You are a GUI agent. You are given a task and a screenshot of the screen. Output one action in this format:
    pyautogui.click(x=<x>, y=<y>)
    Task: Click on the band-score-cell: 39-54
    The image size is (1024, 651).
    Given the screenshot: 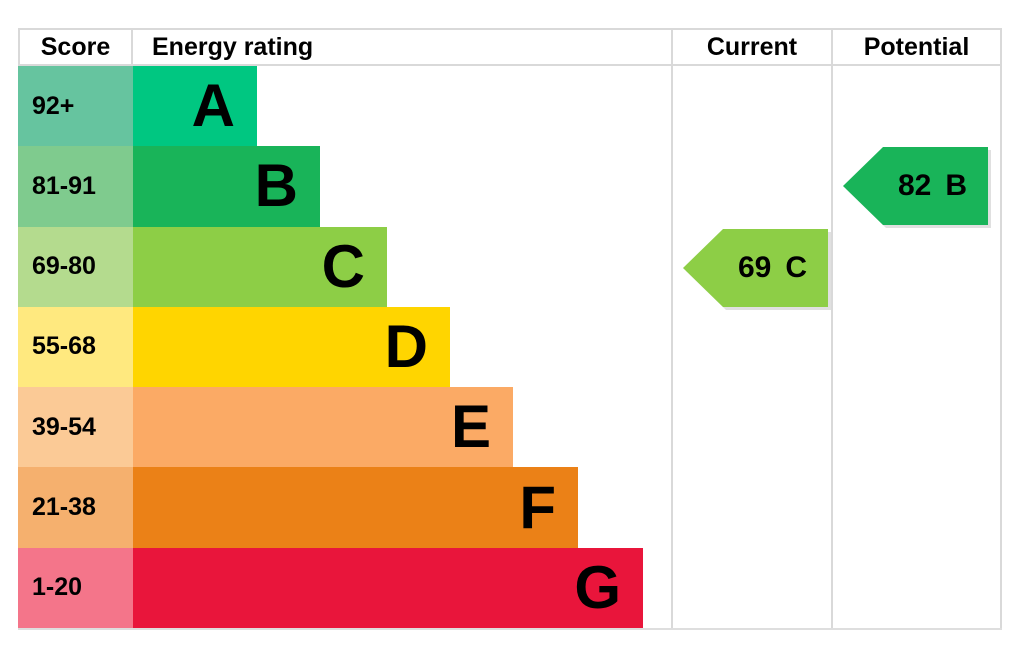 What is the action you would take?
    pyautogui.click(x=75, y=427)
    